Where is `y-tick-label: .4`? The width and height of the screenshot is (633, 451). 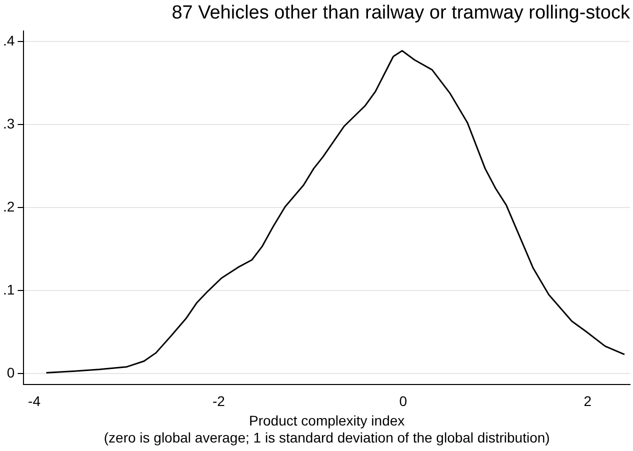
y-tick-label: .4 is located at coordinates (8, 40).